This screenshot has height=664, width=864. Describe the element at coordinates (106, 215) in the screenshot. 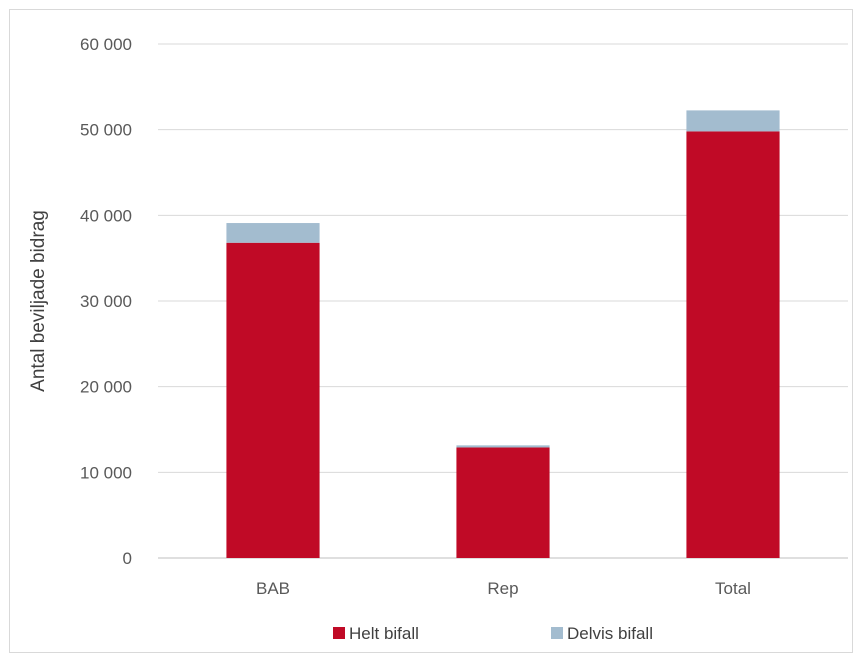

I see `y-tick-label: 40 000` at that location.